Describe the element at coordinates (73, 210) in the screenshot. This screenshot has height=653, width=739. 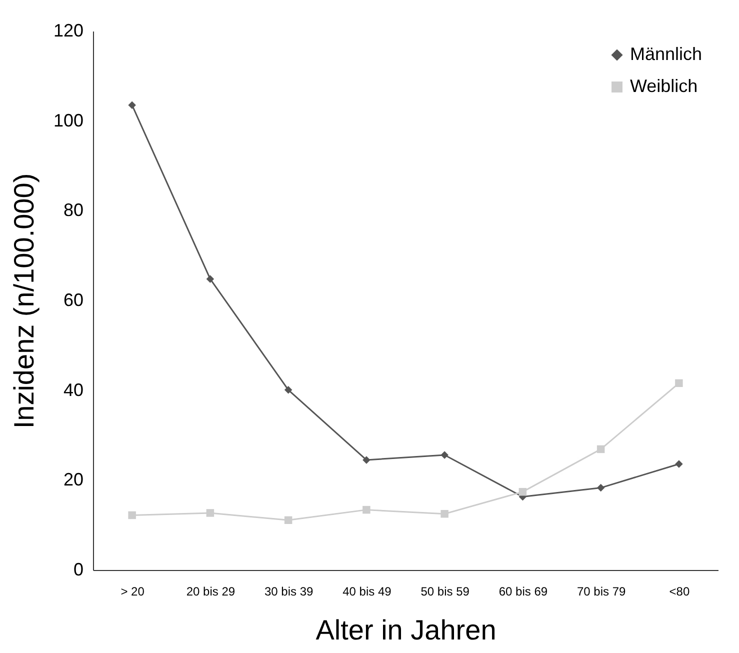
I see `y-tick-label: 80` at that location.